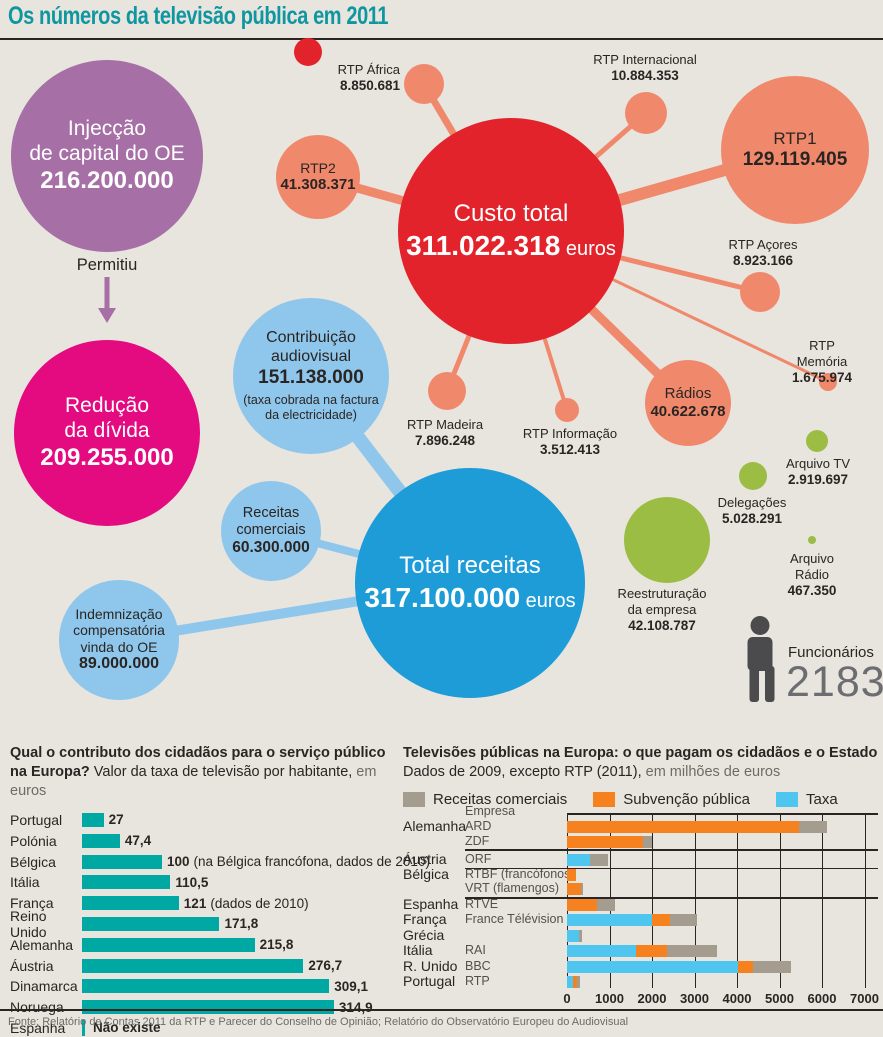  I want to click on bubble-value: 5.028.291, so click(752, 518).